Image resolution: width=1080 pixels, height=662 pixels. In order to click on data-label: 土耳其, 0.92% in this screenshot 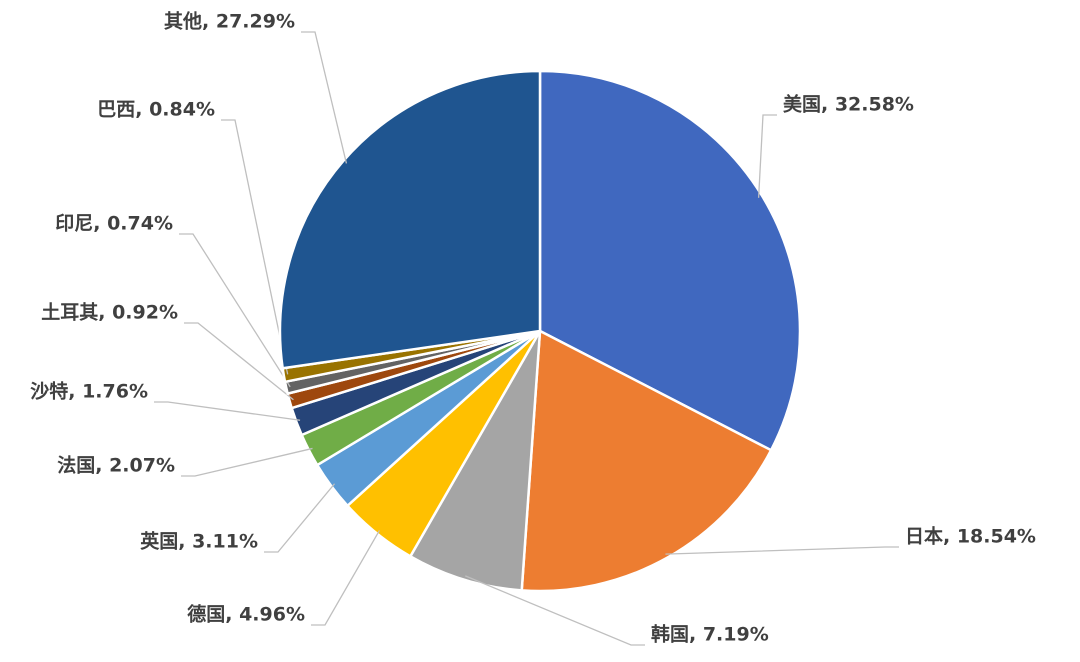, I will do `click(109, 313)`.